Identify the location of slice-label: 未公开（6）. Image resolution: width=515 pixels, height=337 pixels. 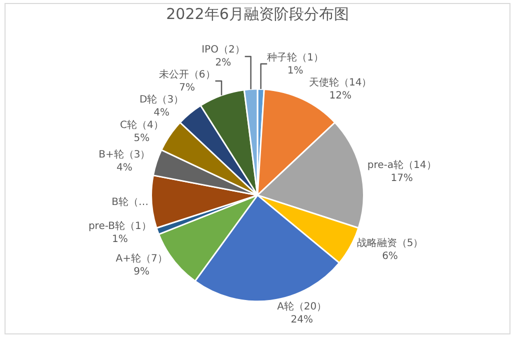
(187, 74).